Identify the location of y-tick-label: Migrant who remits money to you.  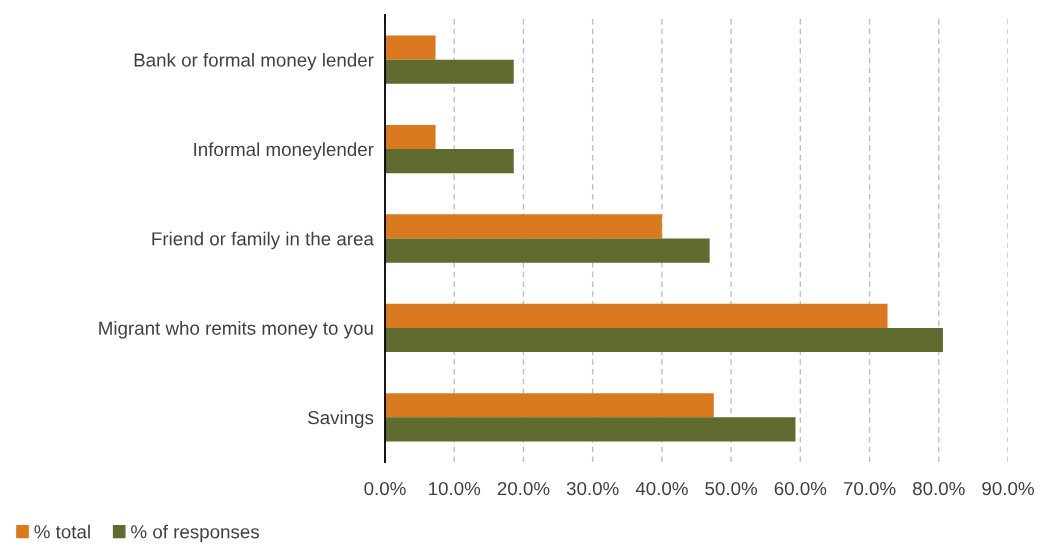
(236, 330).